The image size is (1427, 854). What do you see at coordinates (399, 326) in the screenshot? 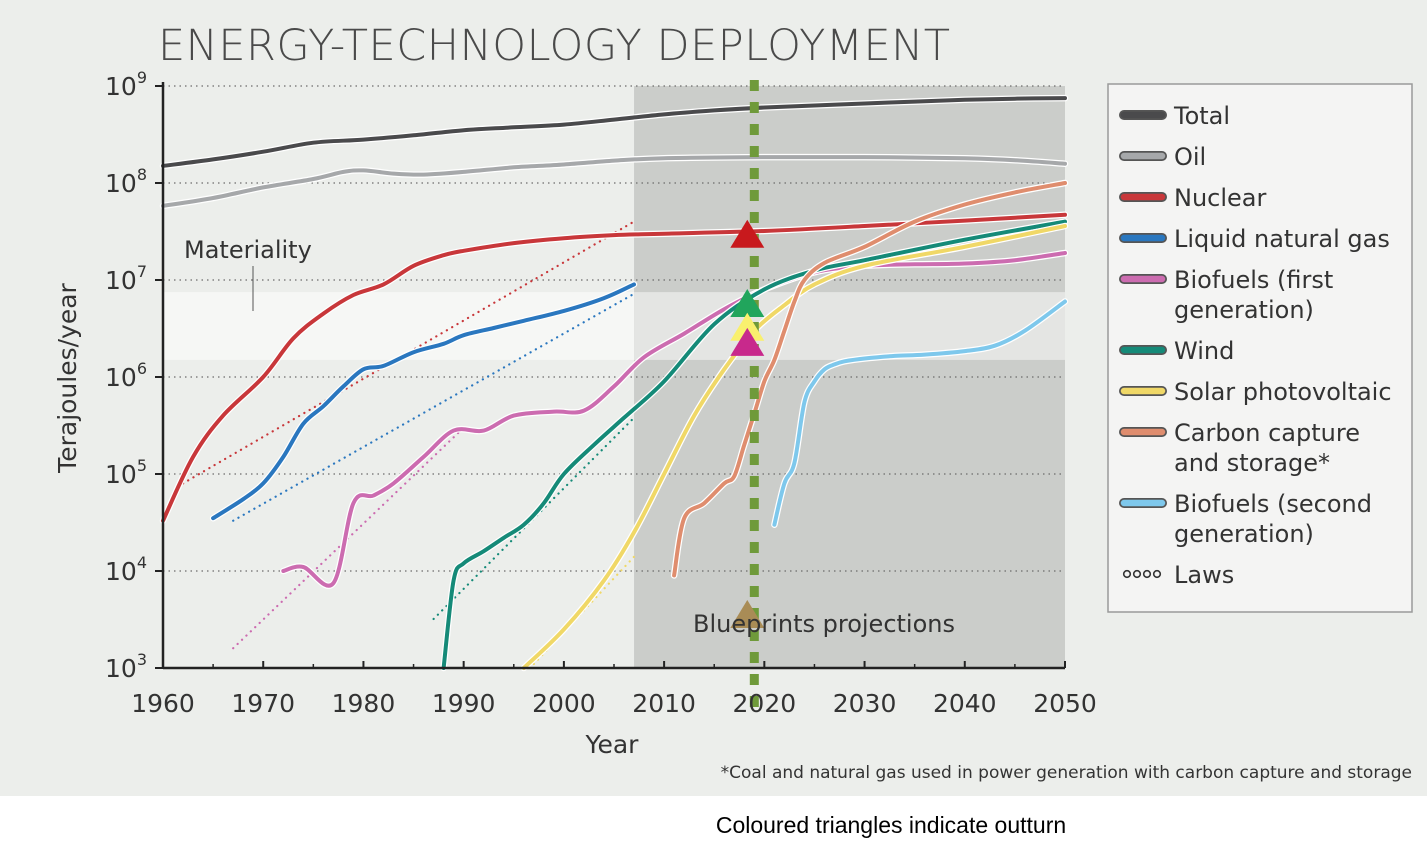
I see `materiality-band` at bounding box center [399, 326].